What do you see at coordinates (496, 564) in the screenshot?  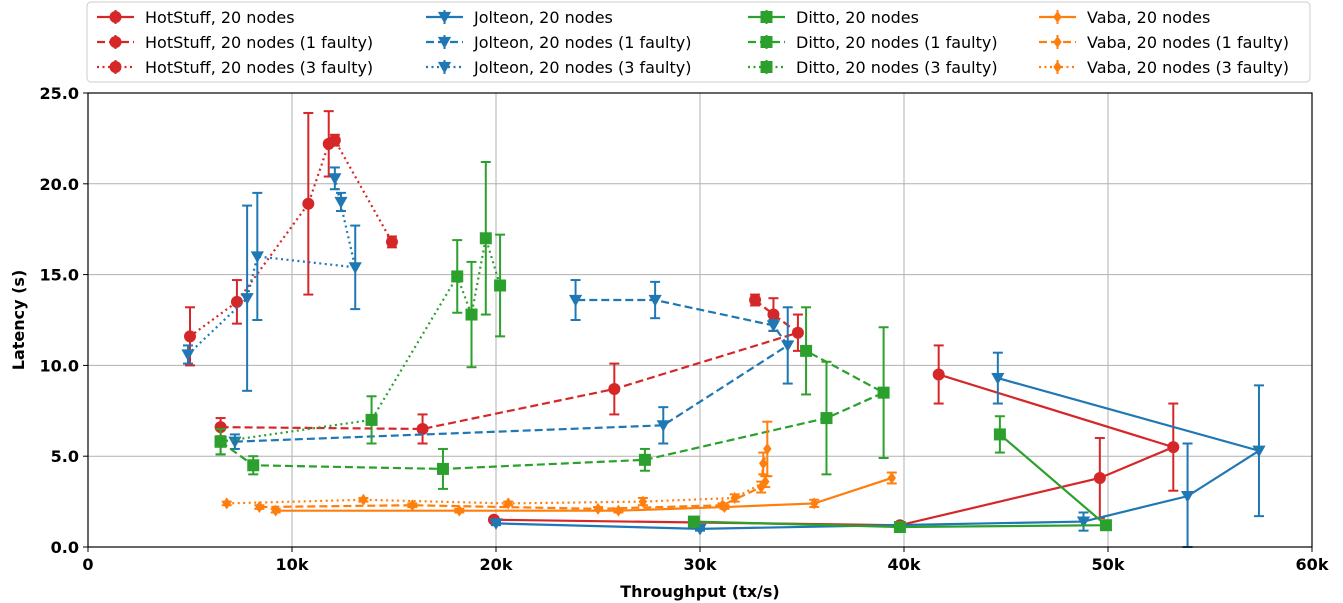 I see `x-tick-label: 20k` at bounding box center [496, 564].